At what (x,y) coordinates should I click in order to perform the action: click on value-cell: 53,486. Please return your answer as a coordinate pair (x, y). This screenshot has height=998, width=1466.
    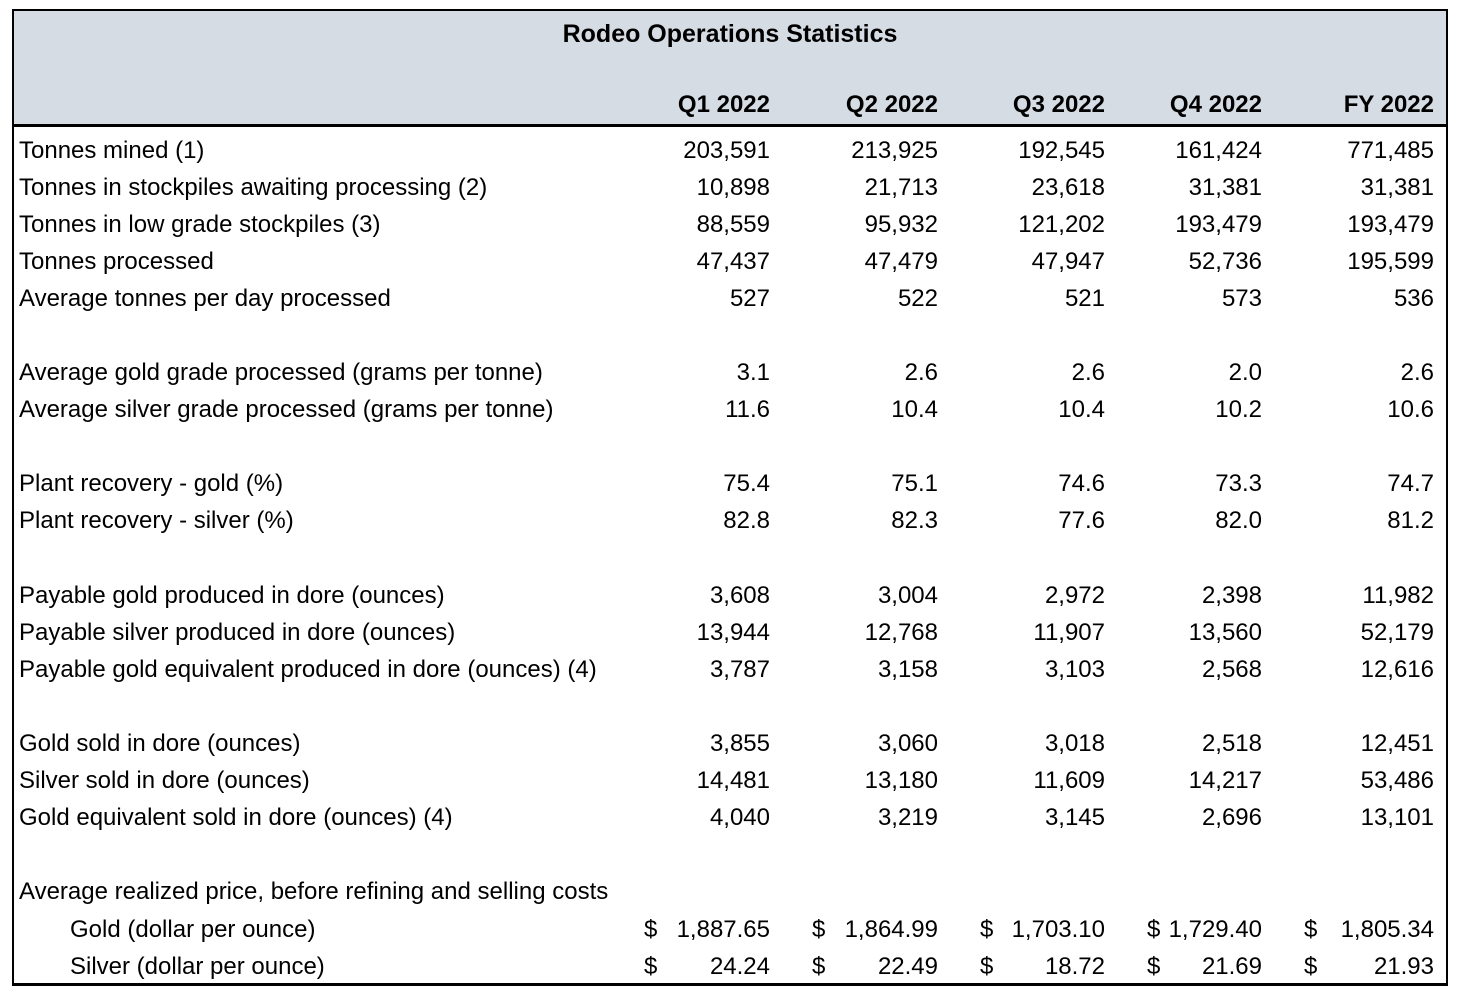
    Looking at the image, I should click on (1397, 781).